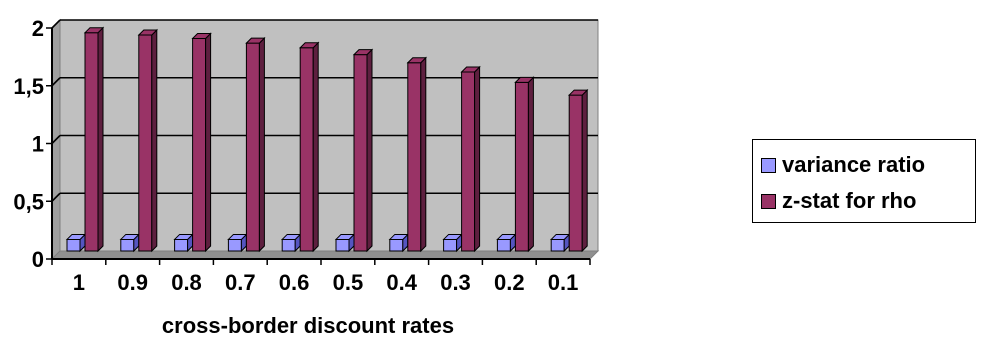  What do you see at coordinates (79, 282) in the screenshot?
I see `x-tick-label: 1` at bounding box center [79, 282].